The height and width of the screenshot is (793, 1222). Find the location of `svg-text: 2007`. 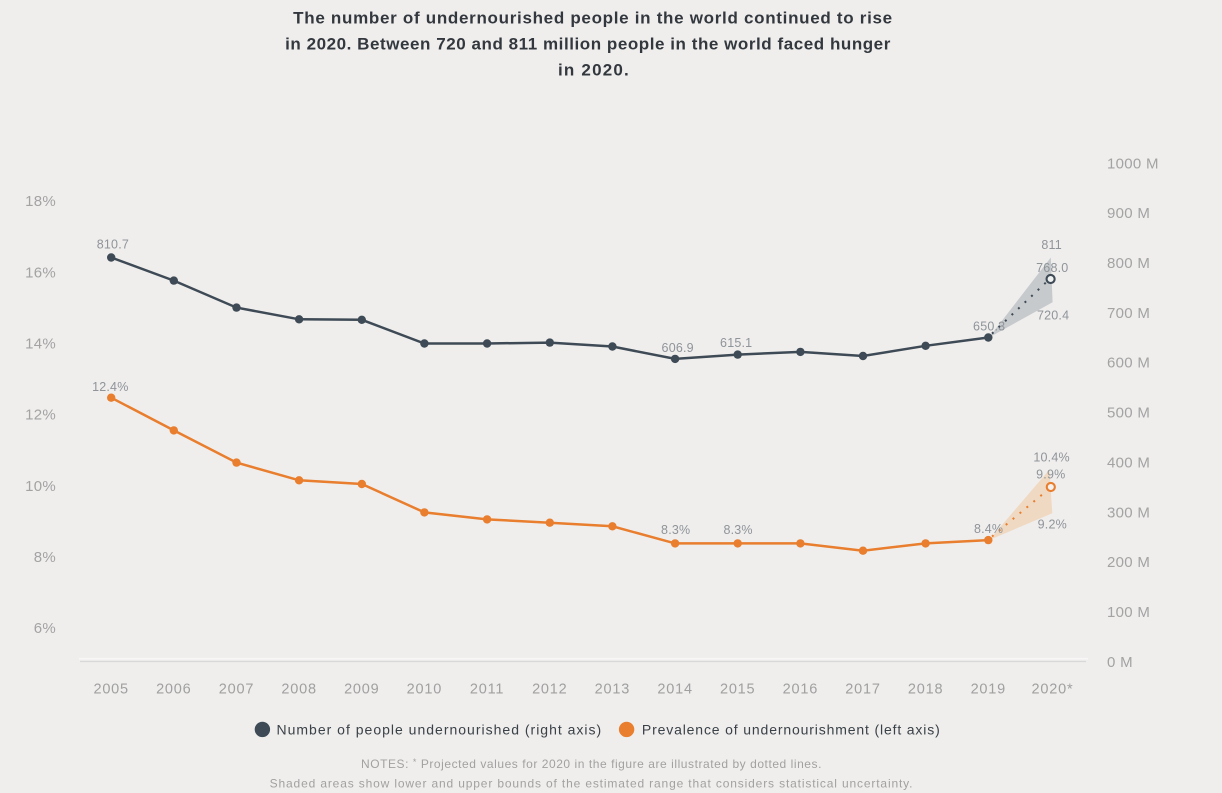

svg-text: 2007 is located at coordinates (236, 690).